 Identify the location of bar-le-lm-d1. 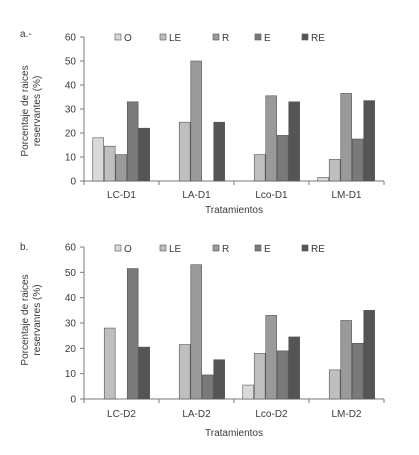
(334, 170).